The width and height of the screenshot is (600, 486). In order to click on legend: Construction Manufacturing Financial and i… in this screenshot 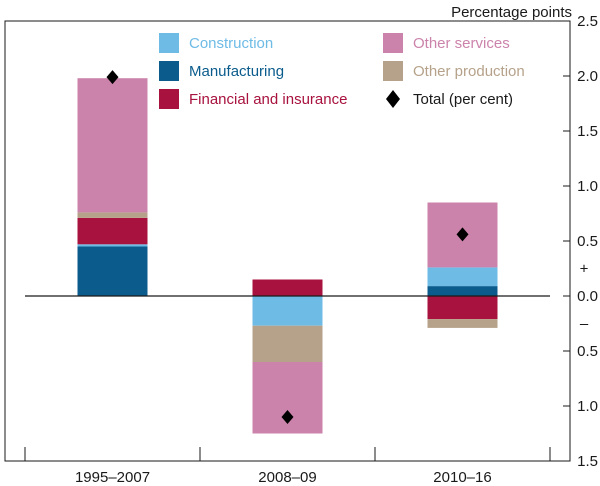, I will do `click(342, 71)`.